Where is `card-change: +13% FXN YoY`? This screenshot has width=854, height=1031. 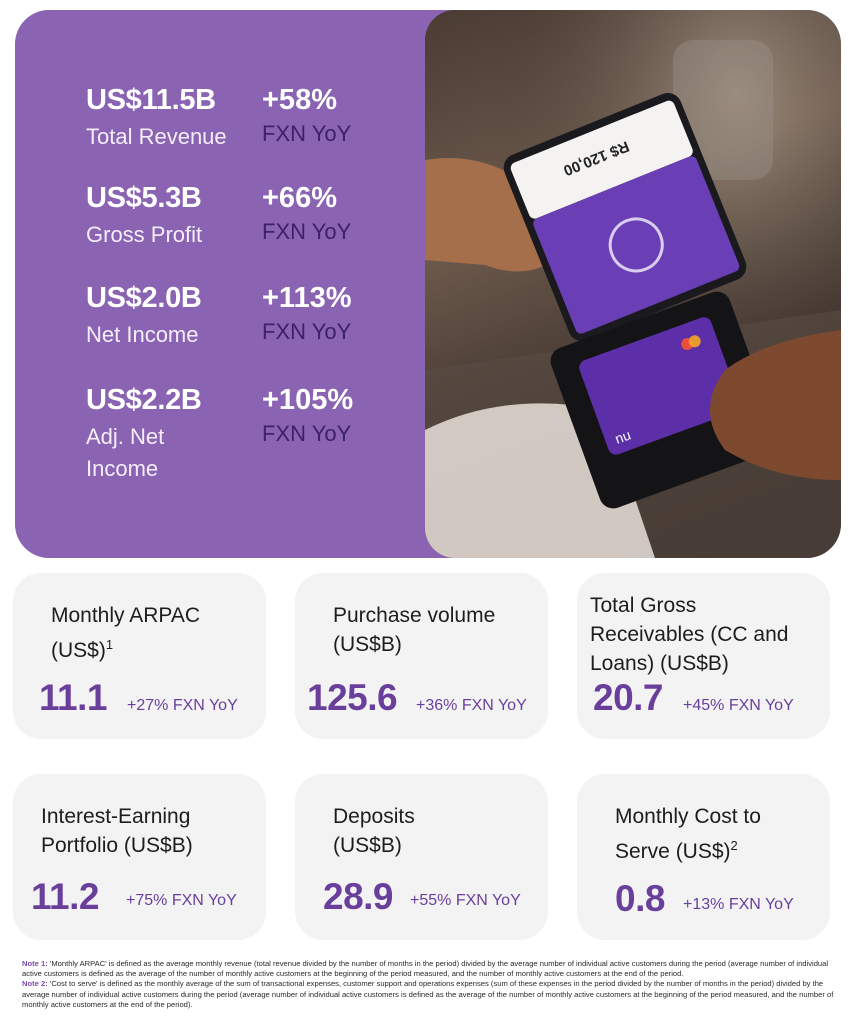 card-change: +13% FXN YoY is located at coordinates (738, 904).